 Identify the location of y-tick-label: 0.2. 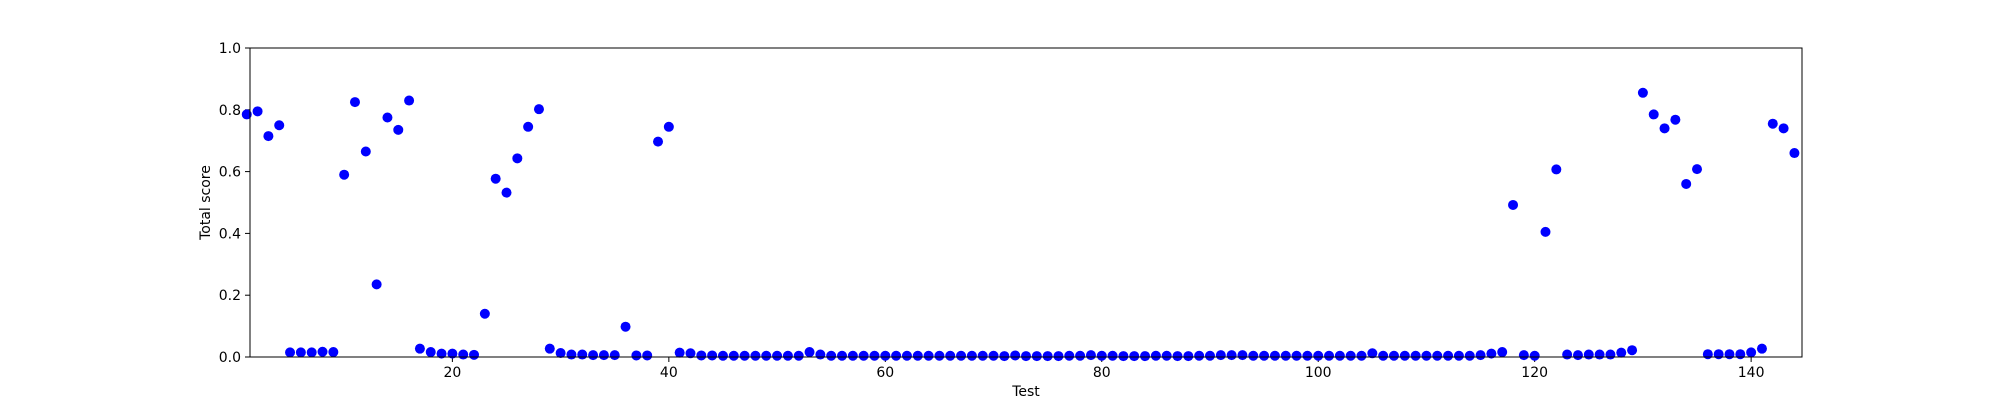
(230, 296).